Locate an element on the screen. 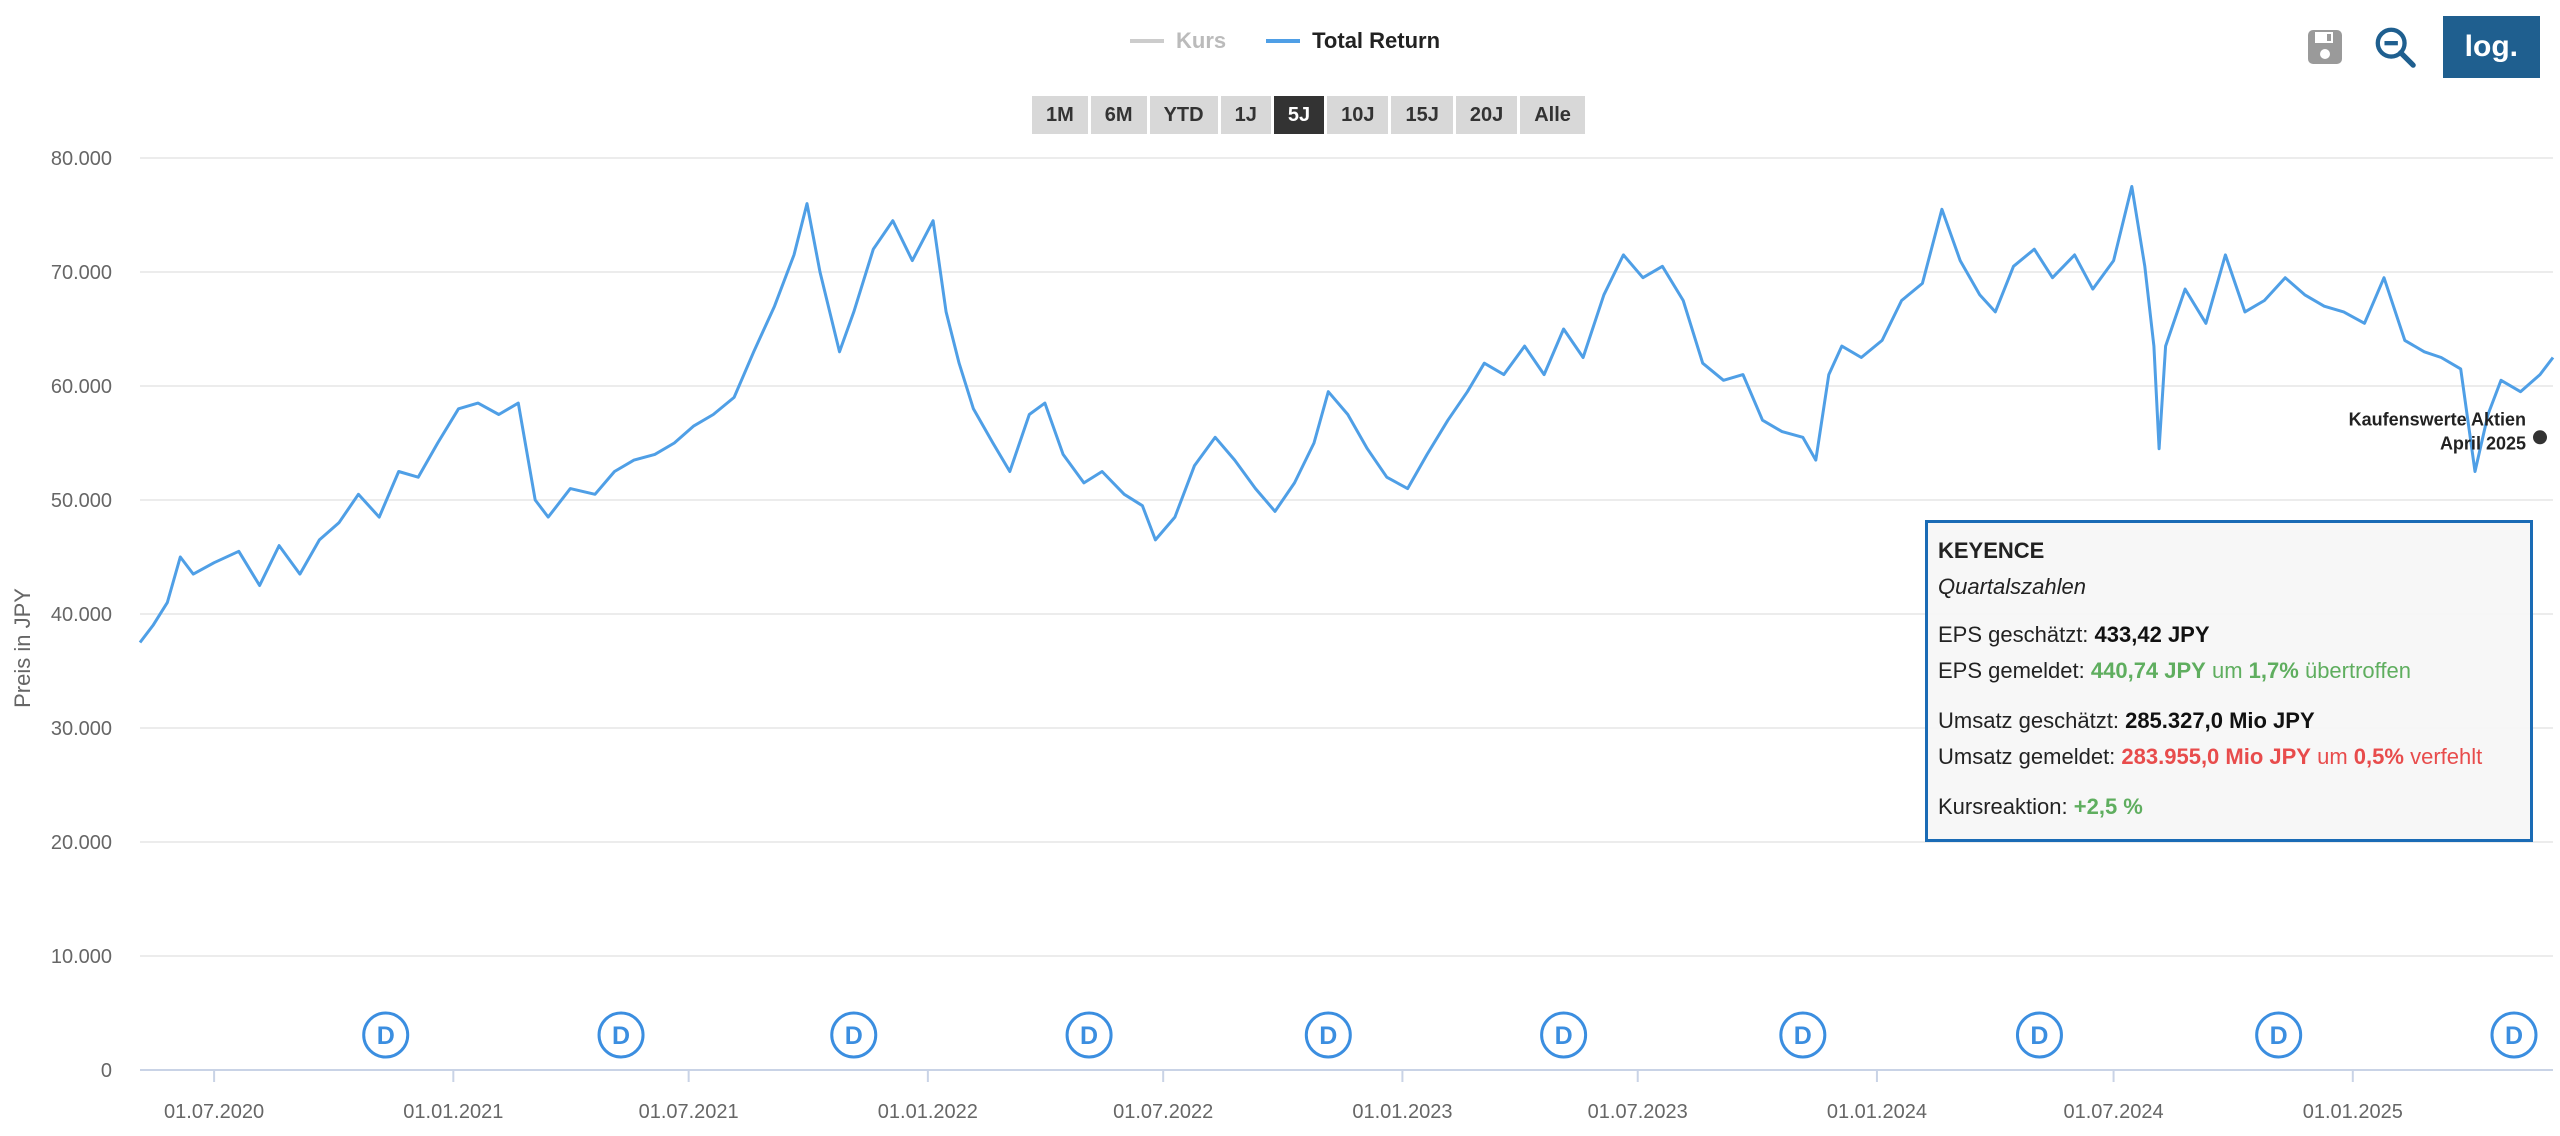 This screenshot has width=2560, height=1136. legend: Kurs Total Return is located at coordinates (1285, 41).